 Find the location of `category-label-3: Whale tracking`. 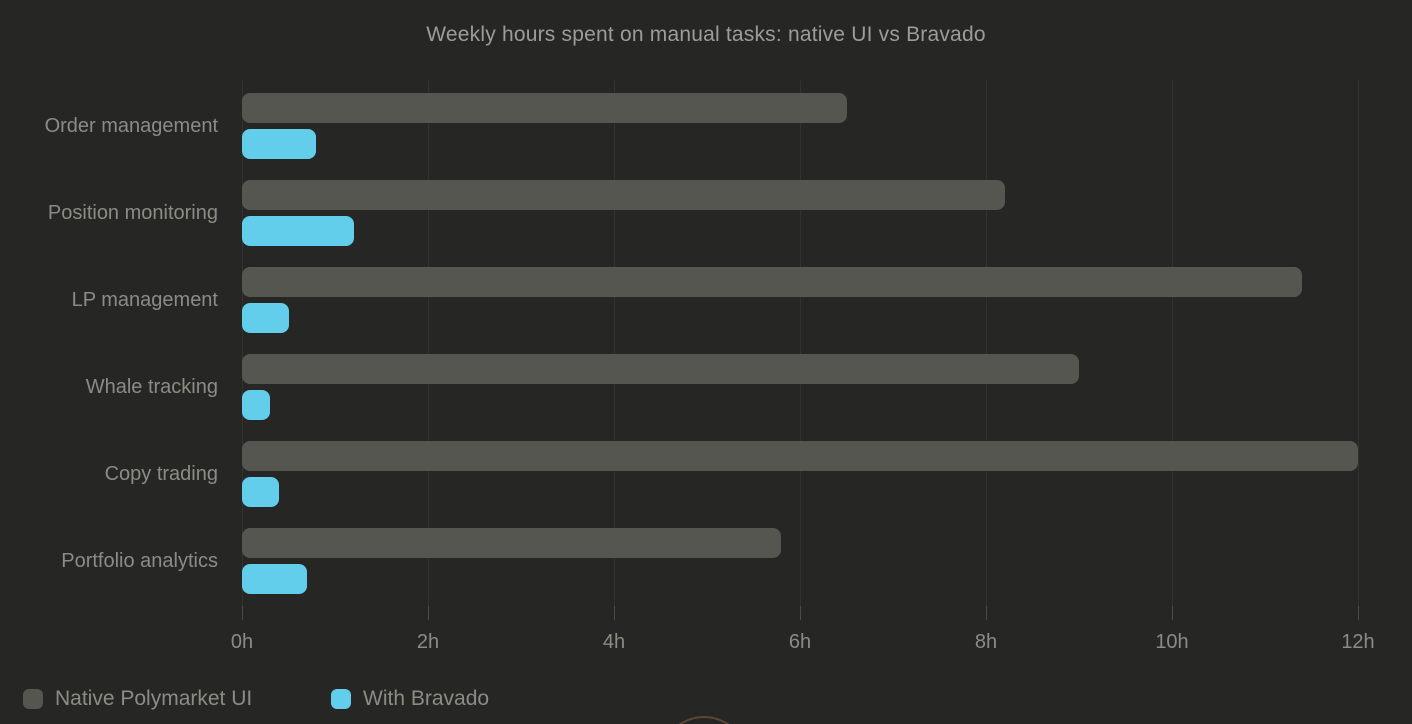

category-label-3: Whale tracking is located at coordinates (151, 387).